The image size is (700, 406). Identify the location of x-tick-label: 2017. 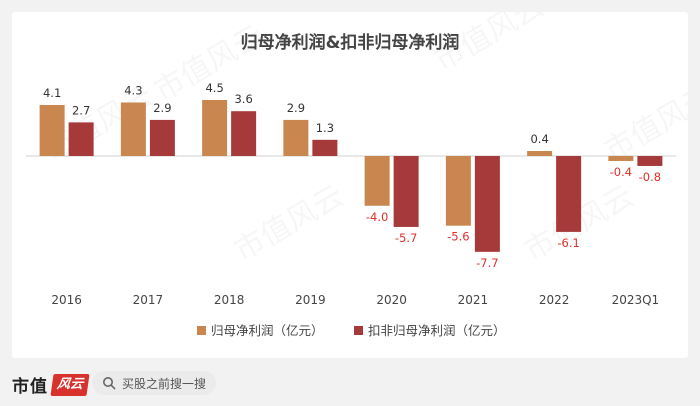
(148, 300).